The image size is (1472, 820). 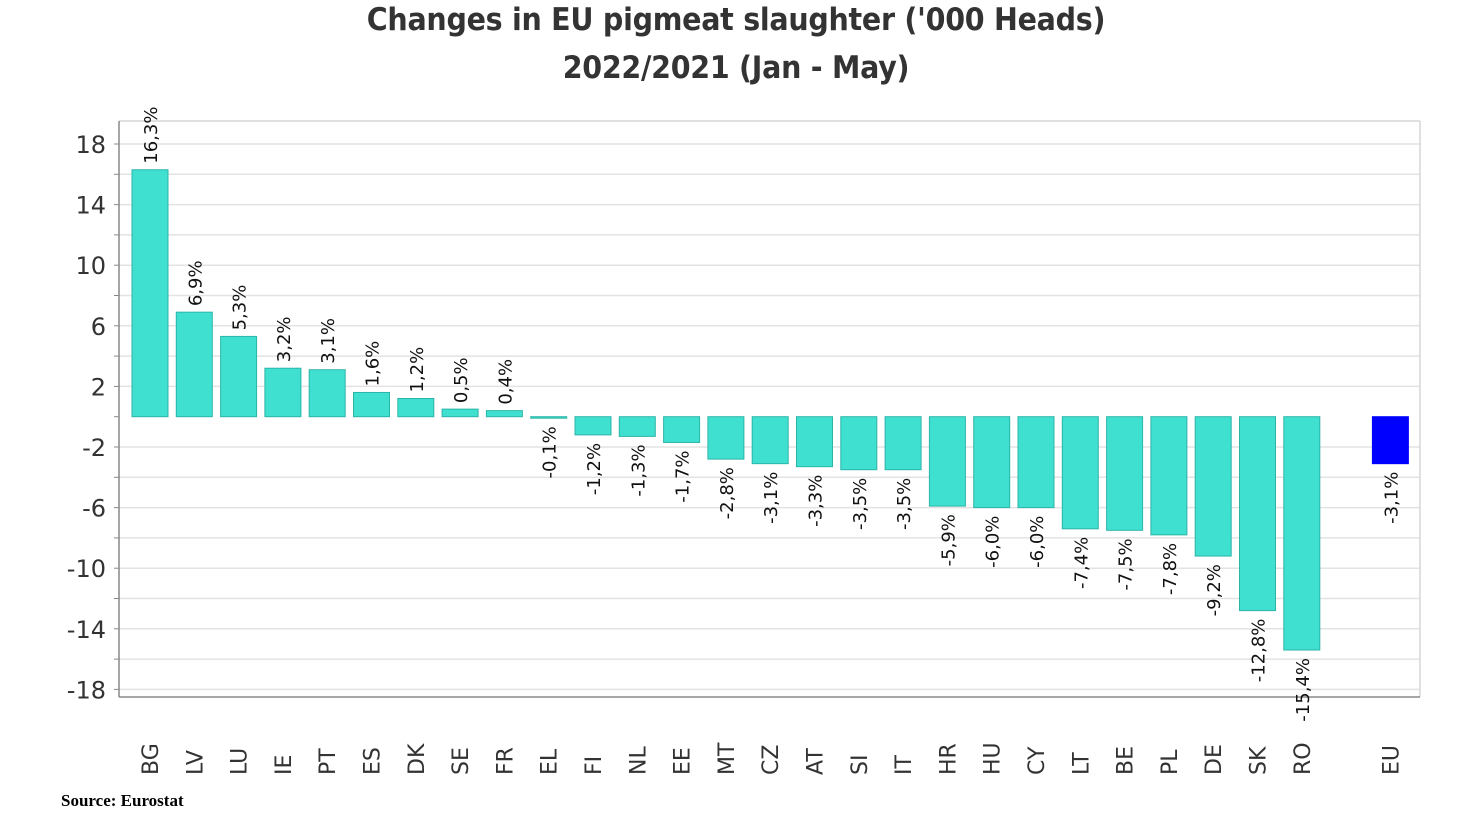 What do you see at coordinates (194, 364) in the screenshot?
I see `bar-lv` at bounding box center [194, 364].